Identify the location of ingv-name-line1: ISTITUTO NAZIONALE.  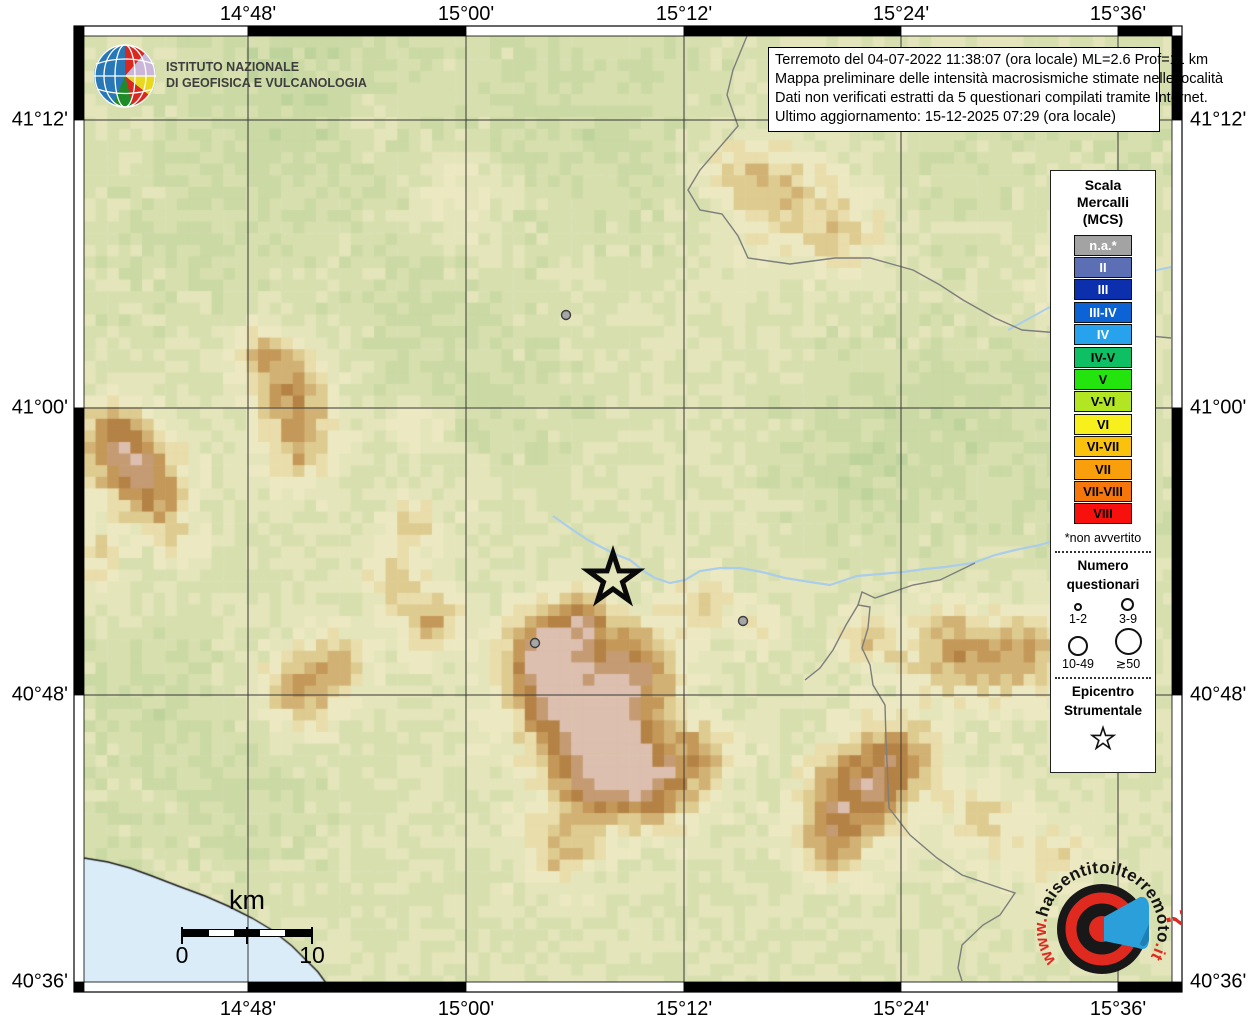
(233, 67).